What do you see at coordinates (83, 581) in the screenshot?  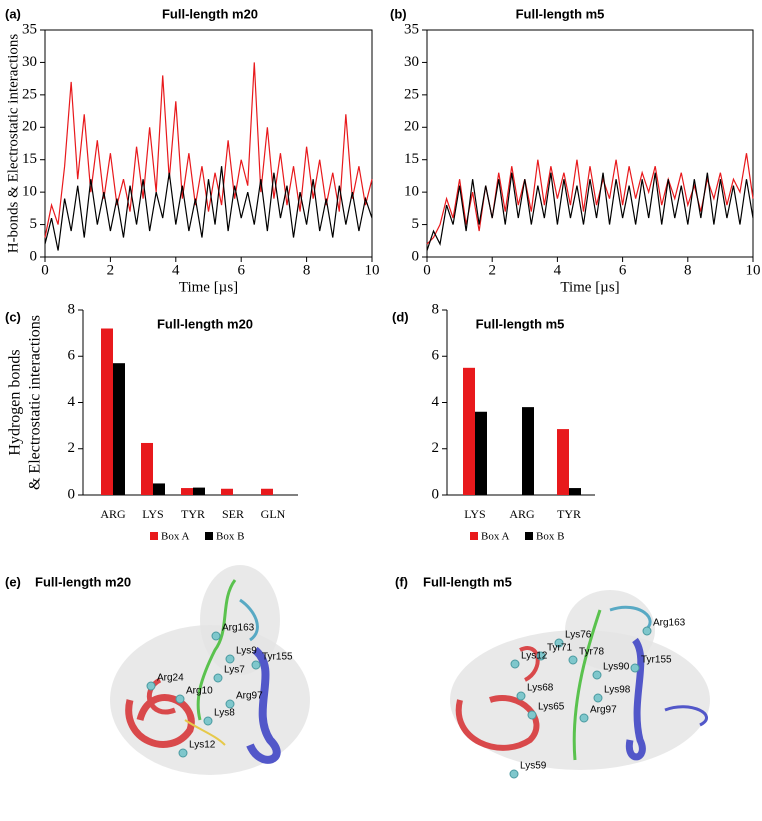 I see `structure-title: Full-length m20` at bounding box center [83, 581].